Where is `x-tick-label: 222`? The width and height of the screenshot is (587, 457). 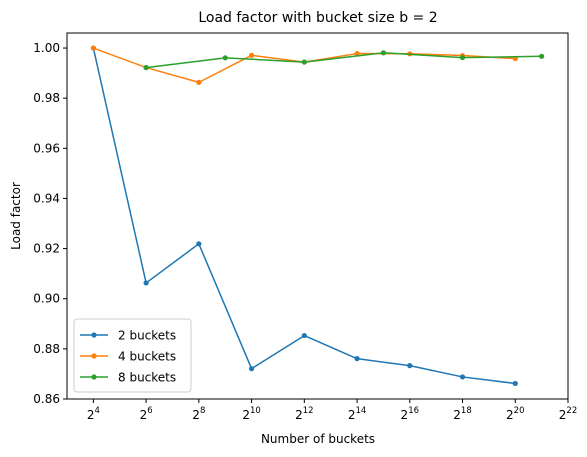 x-tick-label: 222 is located at coordinates (568, 414).